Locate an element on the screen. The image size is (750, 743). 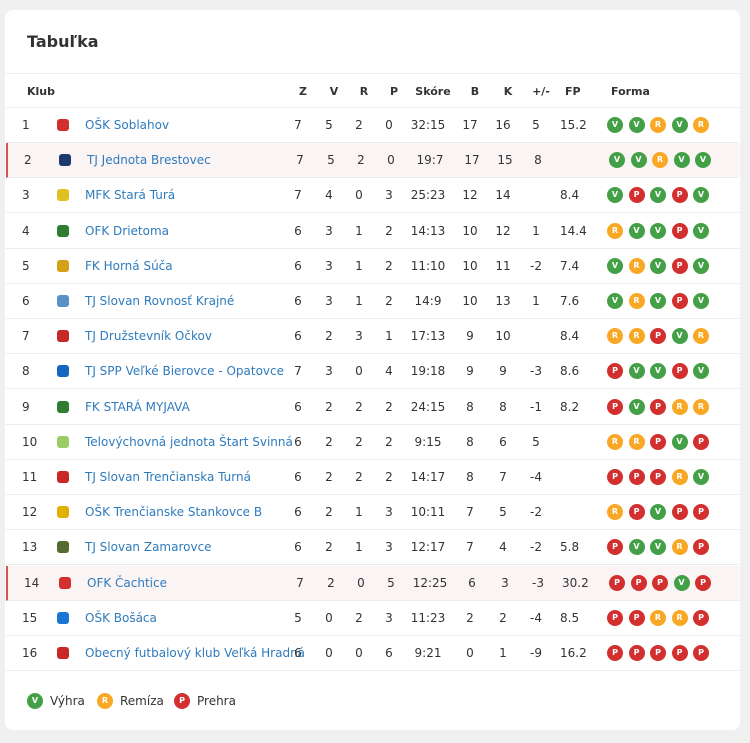
pos-cell: 3 is located at coordinates (26, 195).